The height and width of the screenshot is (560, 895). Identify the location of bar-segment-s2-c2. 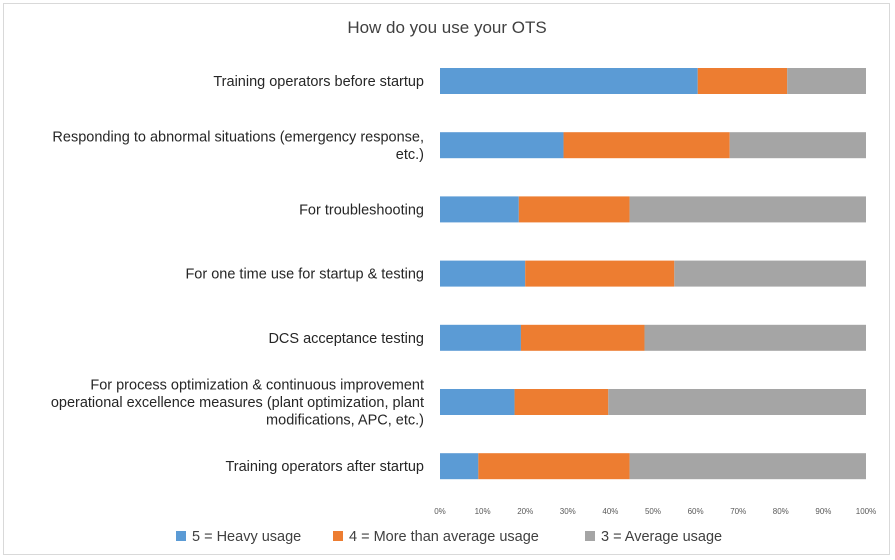
(747, 209).